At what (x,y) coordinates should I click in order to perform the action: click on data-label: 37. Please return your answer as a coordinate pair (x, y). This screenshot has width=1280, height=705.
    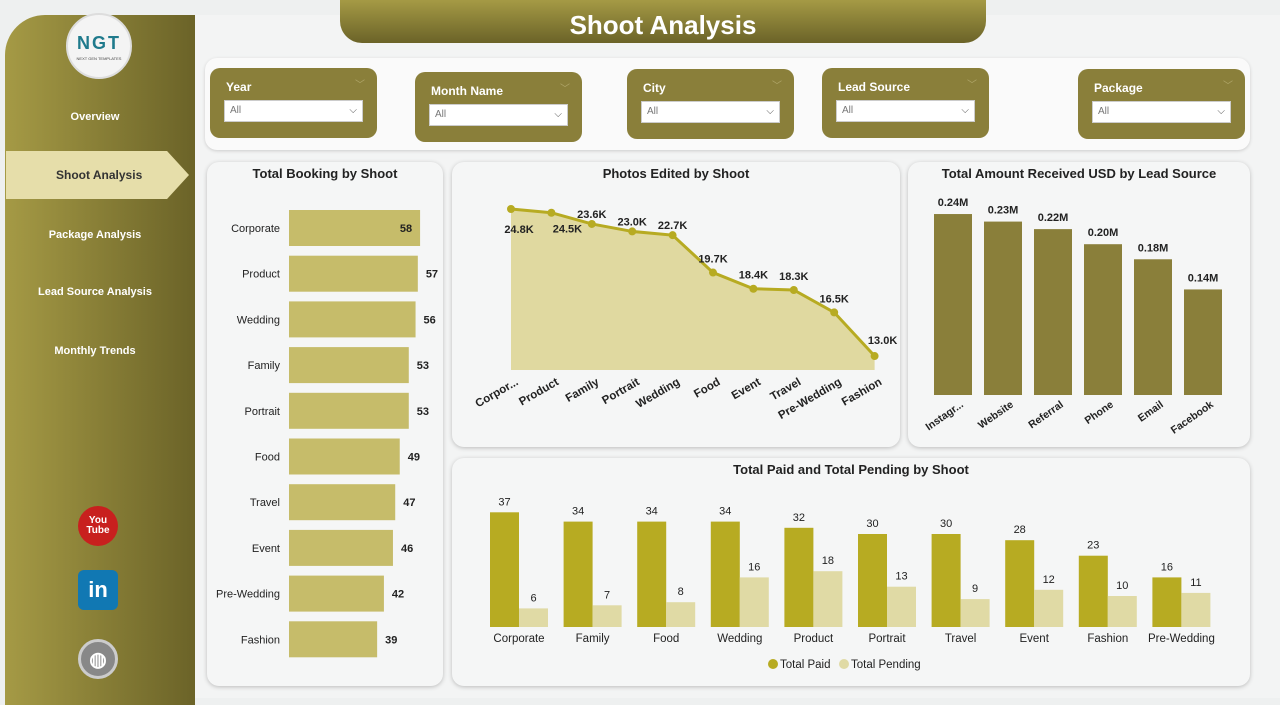
    Looking at the image, I should click on (504, 502).